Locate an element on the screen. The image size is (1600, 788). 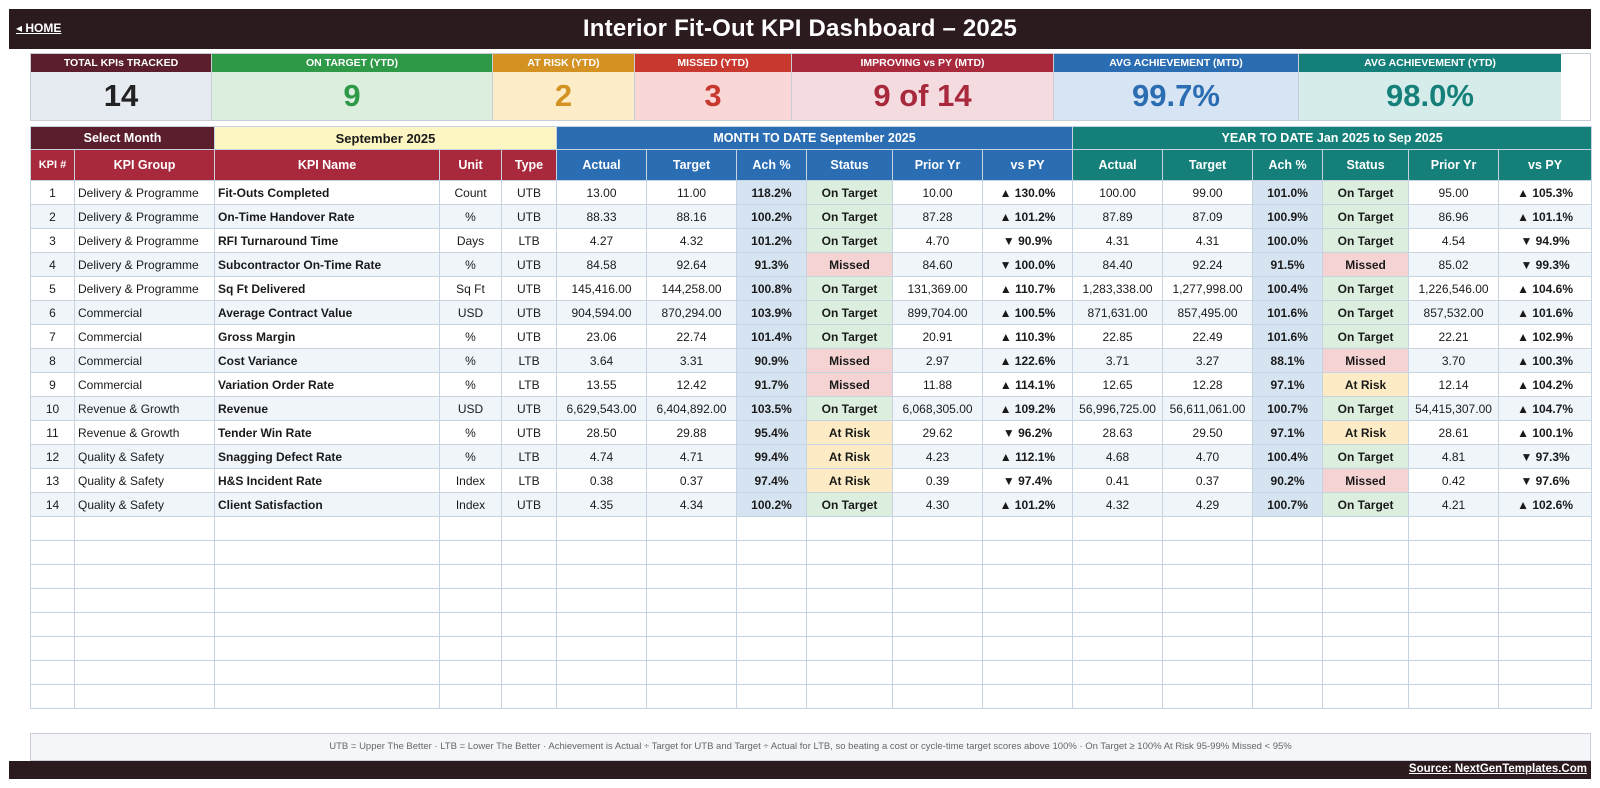
kpi-number-cell: 3 is located at coordinates (52, 240).